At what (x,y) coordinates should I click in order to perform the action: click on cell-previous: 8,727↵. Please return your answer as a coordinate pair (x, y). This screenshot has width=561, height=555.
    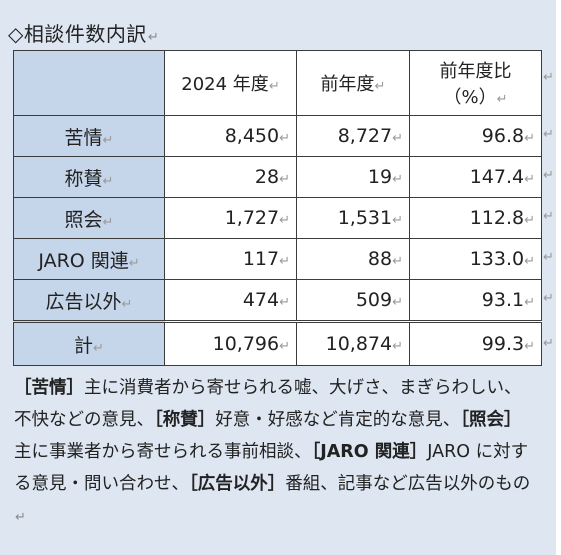
    Looking at the image, I should click on (353, 136).